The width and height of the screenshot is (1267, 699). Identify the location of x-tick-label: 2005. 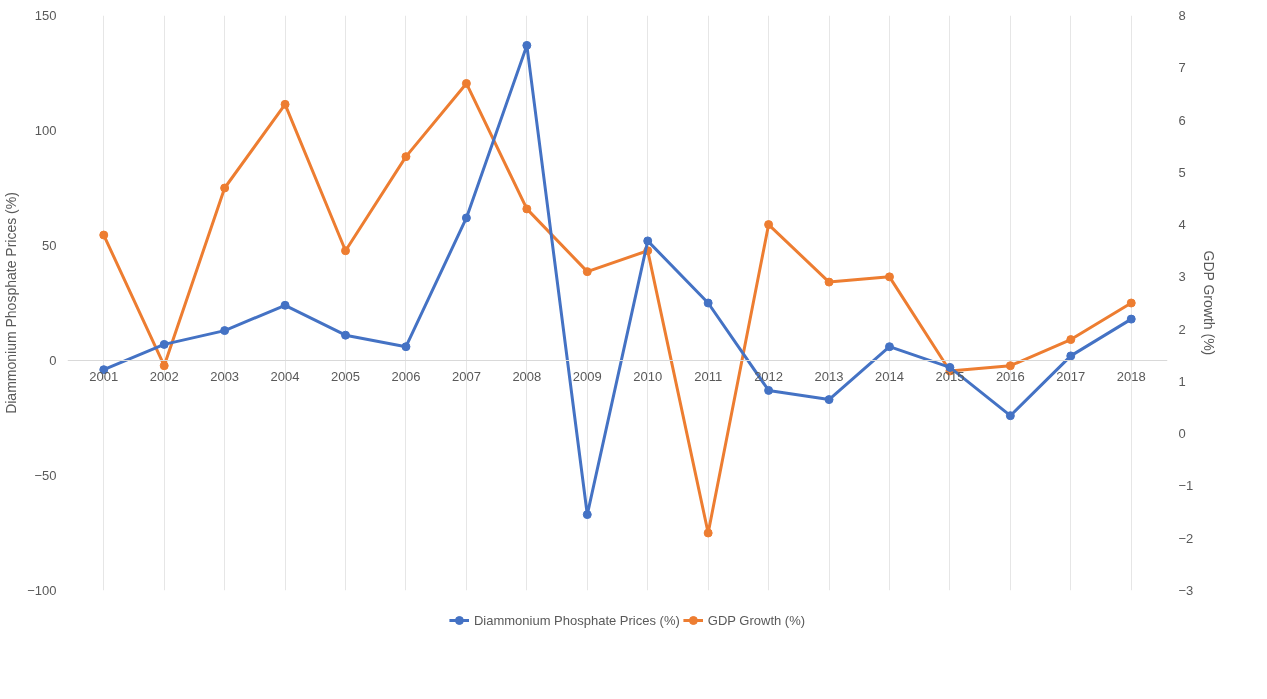
(345, 376).